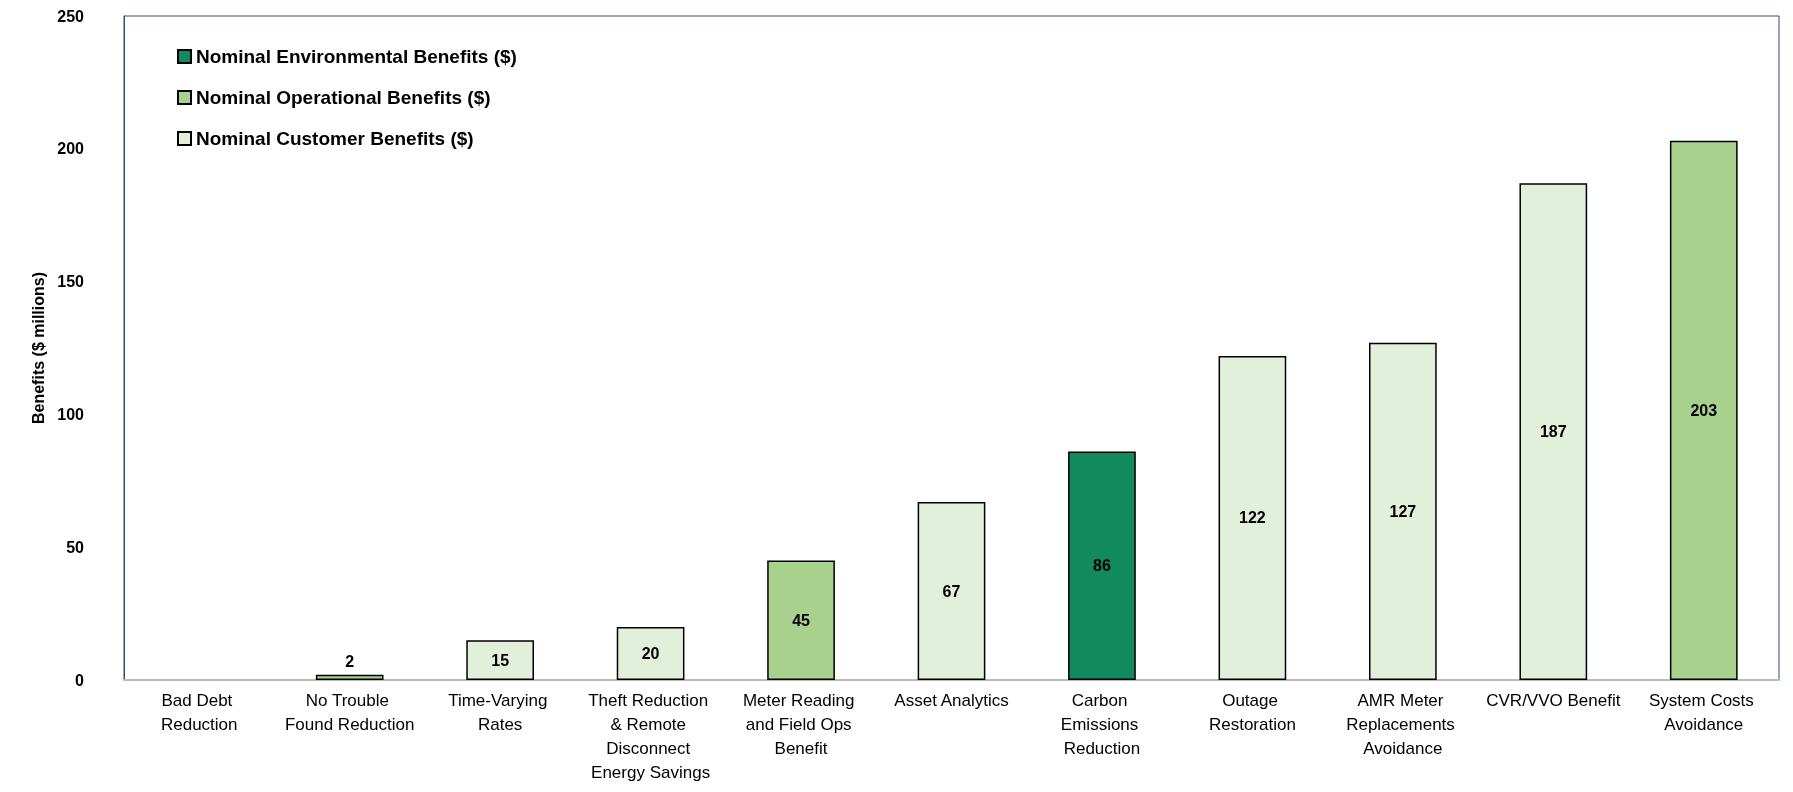 This screenshot has height=792, width=1793. Describe the element at coordinates (335, 138) in the screenshot. I see `legend-label: Nominal Customer Benefits ($)` at that location.